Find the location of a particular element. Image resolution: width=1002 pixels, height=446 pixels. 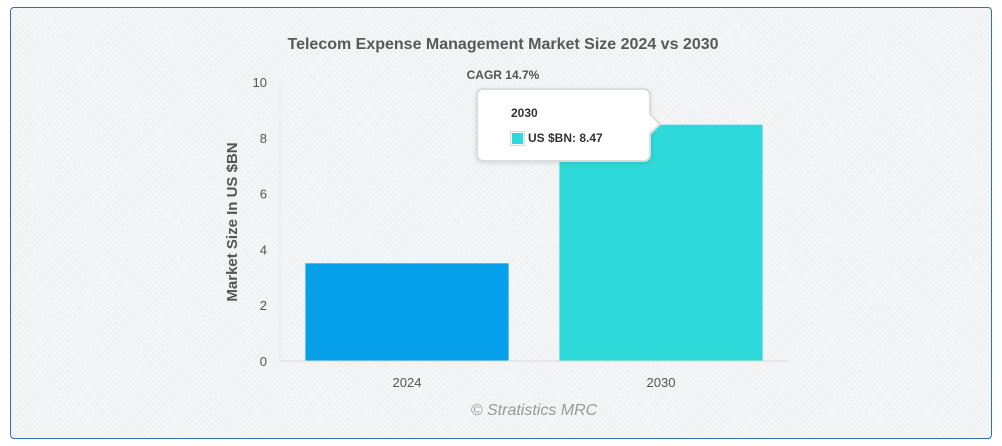

y-tick-label: 8 is located at coordinates (263, 138).